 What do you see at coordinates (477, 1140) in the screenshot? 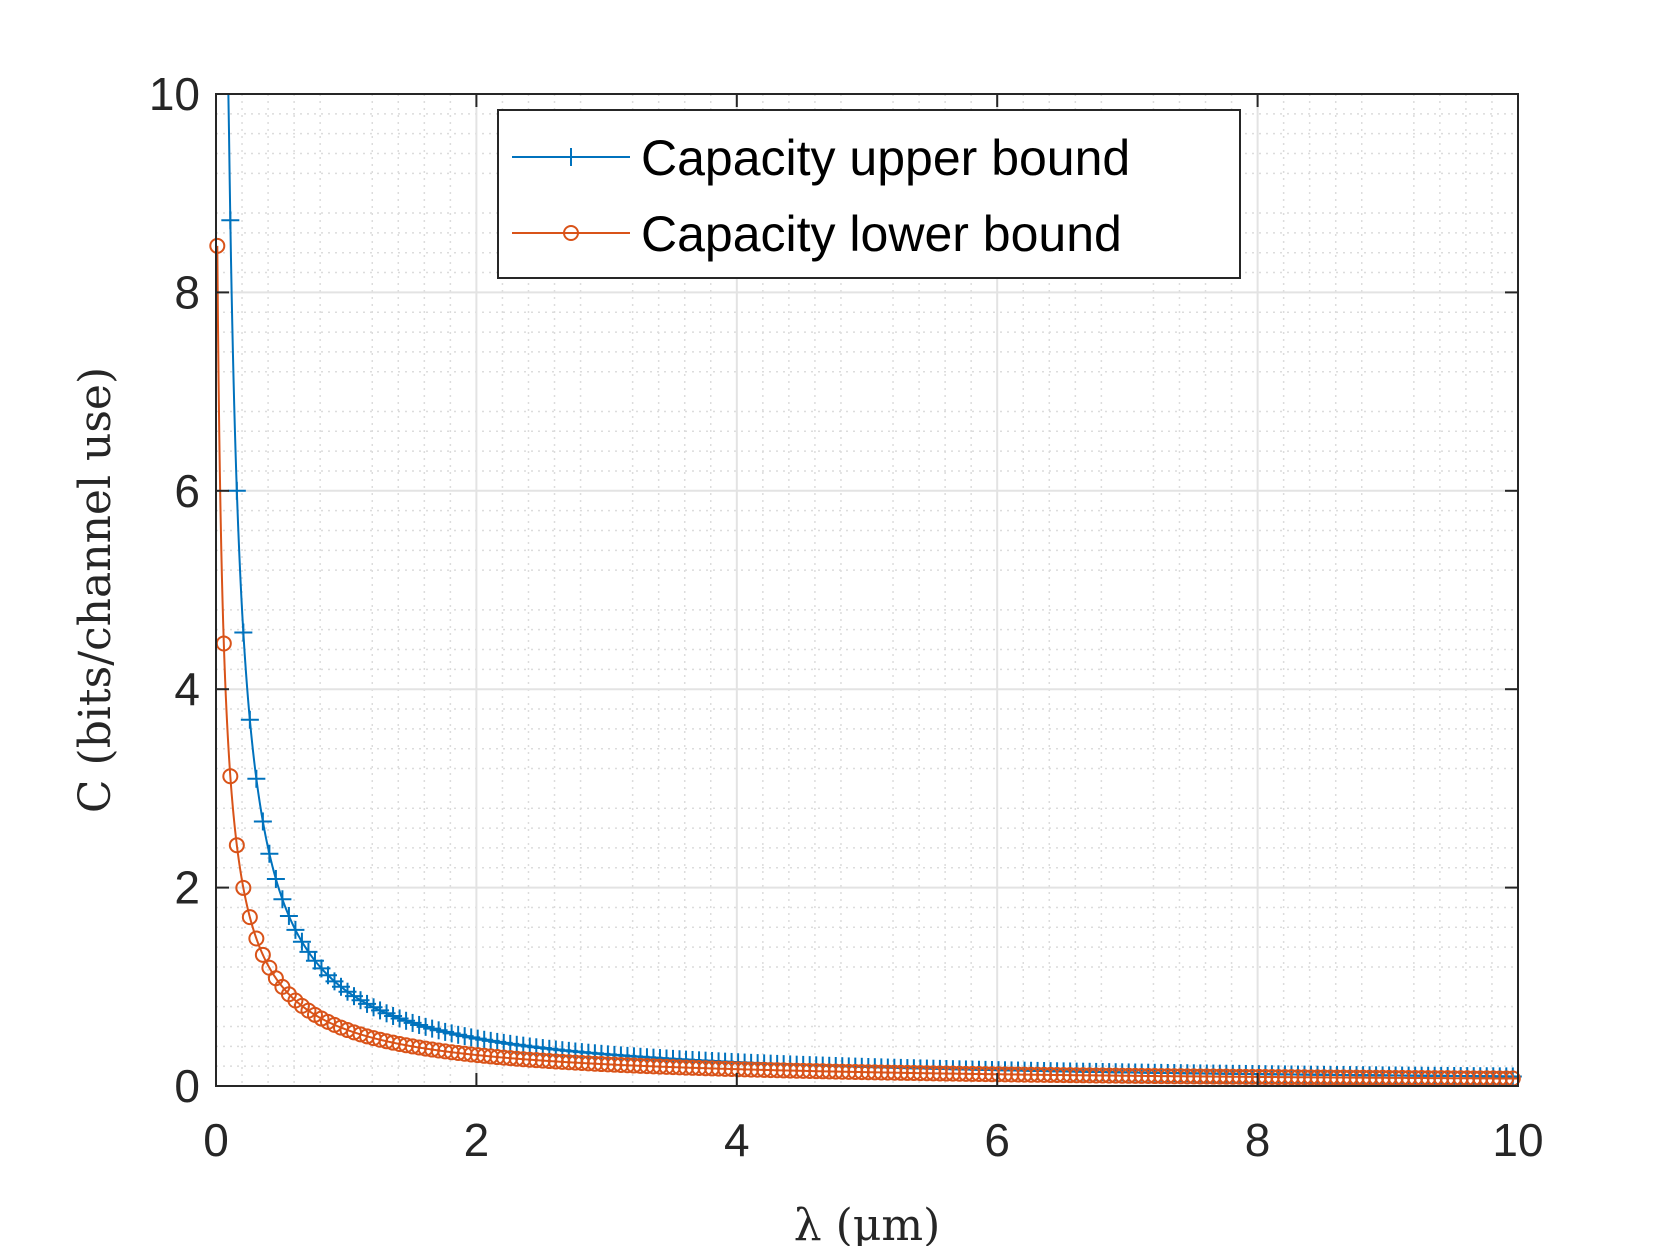
I see `x-tick-label: 2` at bounding box center [477, 1140].